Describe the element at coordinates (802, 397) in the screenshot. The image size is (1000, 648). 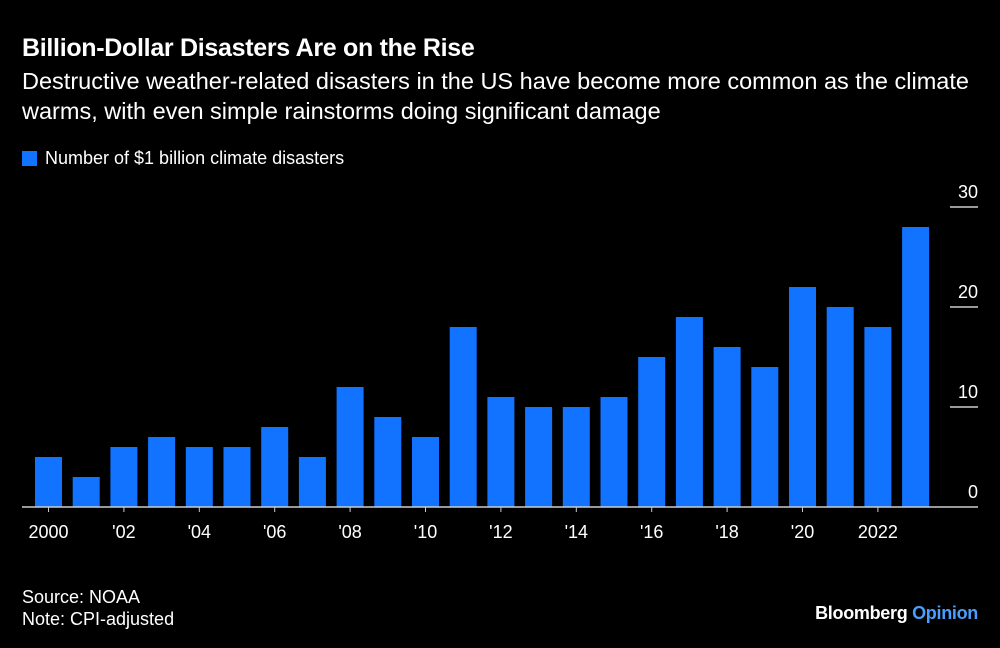
I see `bar-2020` at that location.